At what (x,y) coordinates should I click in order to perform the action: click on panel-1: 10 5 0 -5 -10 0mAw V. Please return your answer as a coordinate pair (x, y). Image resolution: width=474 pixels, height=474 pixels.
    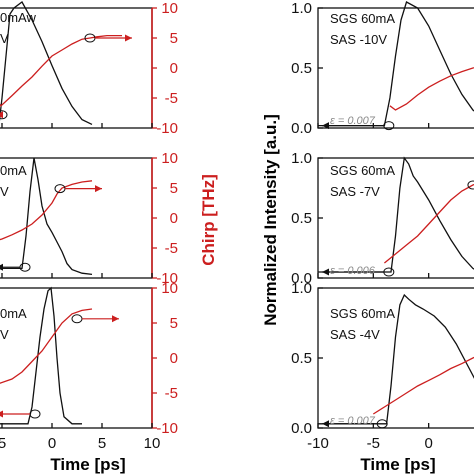
    Looking at the image, I should click on (89, 68).